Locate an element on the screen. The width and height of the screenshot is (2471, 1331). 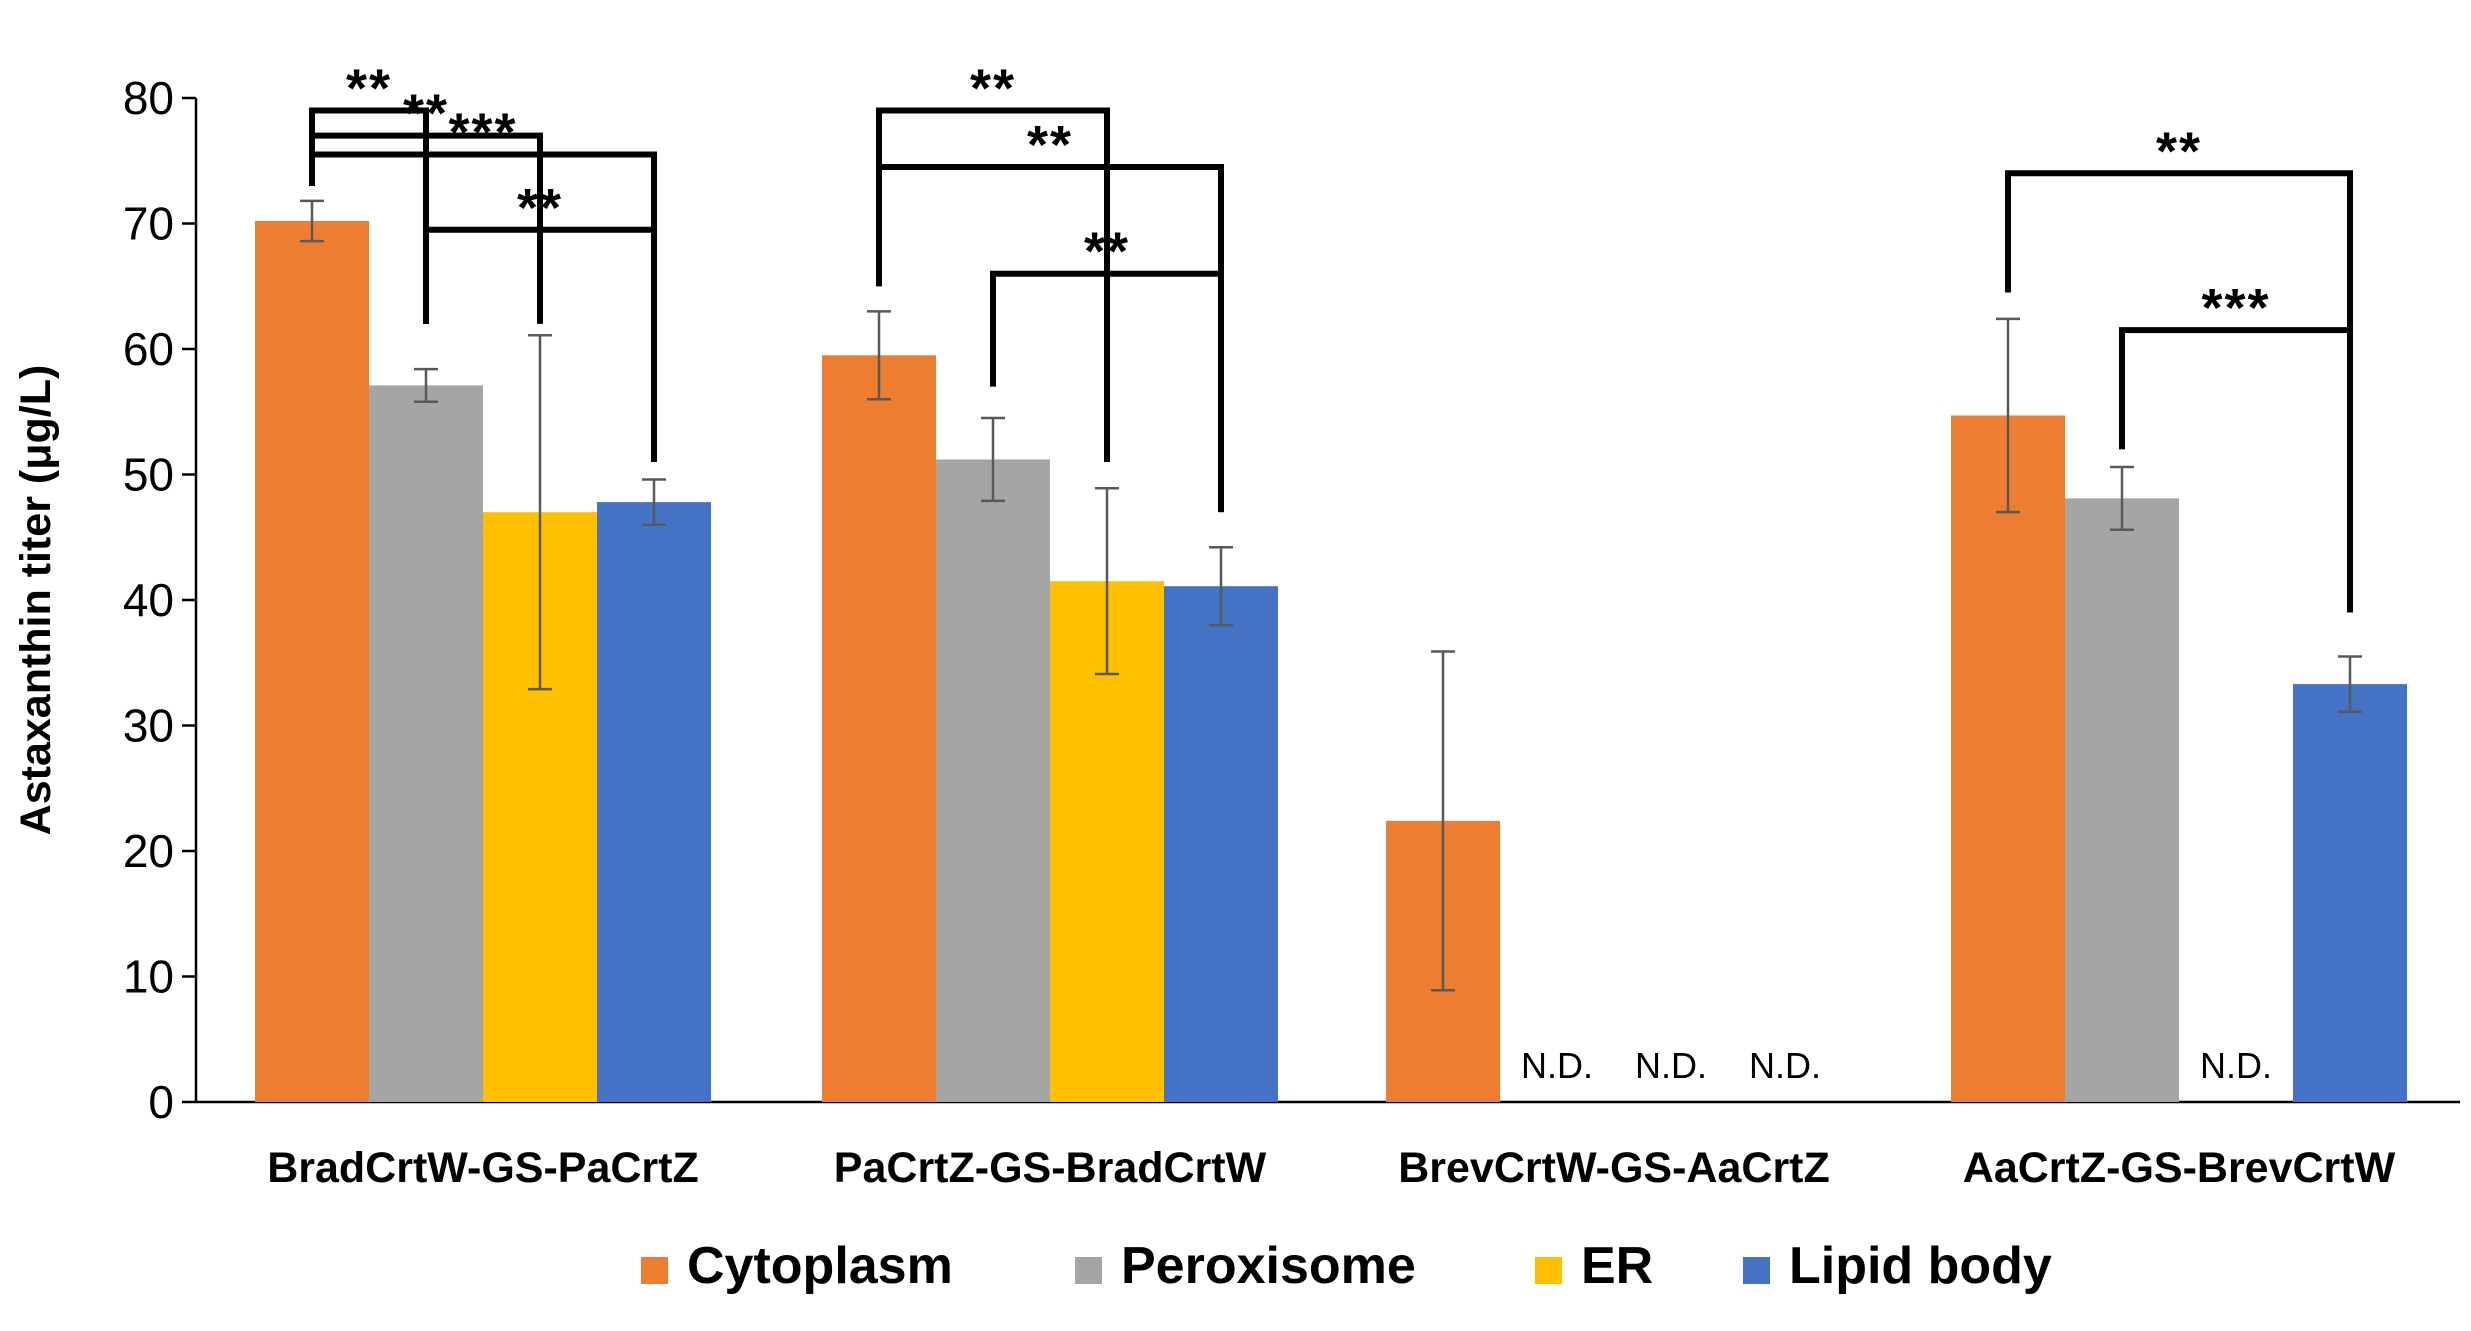
y-axis-title: Astaxanthin titer (μg/L) is located at coordinates (36, 600).